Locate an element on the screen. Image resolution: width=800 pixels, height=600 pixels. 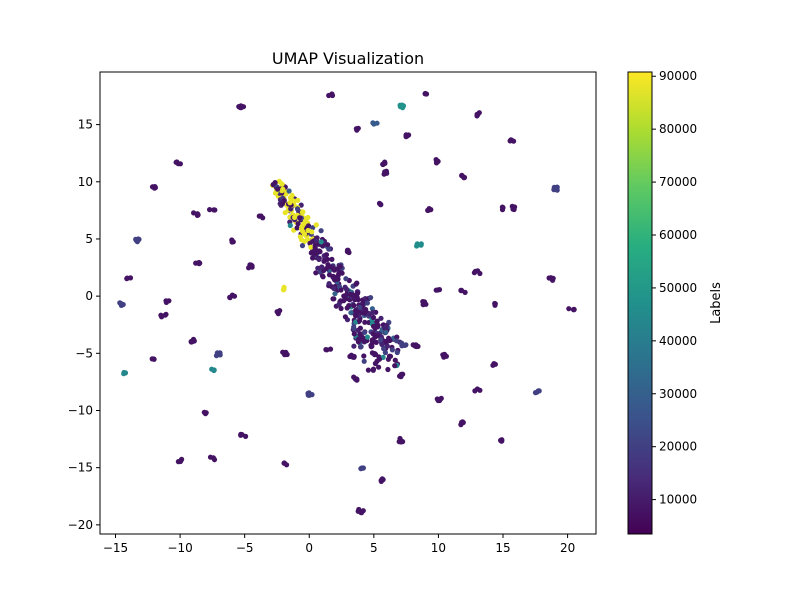
colorbar-label: Labels is located at coordinates (716, 303).